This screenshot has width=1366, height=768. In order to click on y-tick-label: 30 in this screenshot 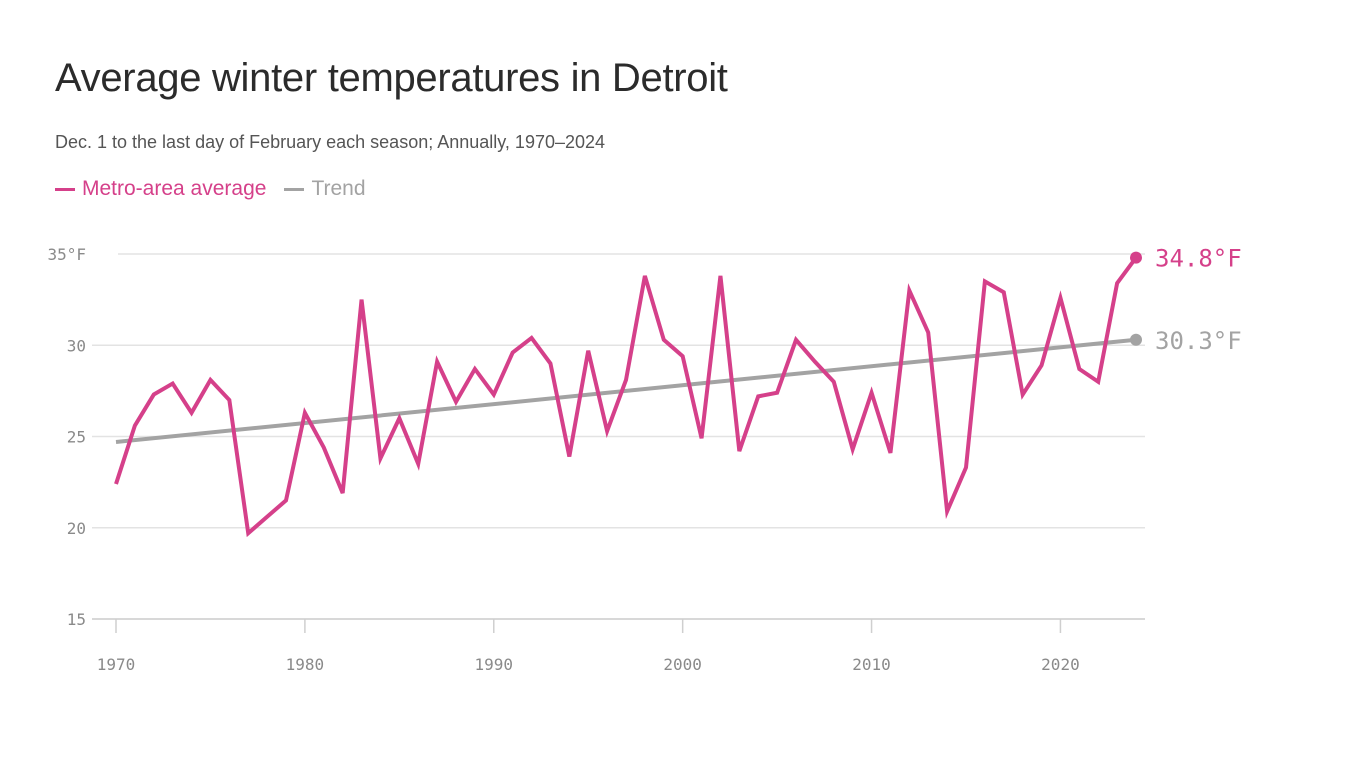, I will do `click(76, 345)`.